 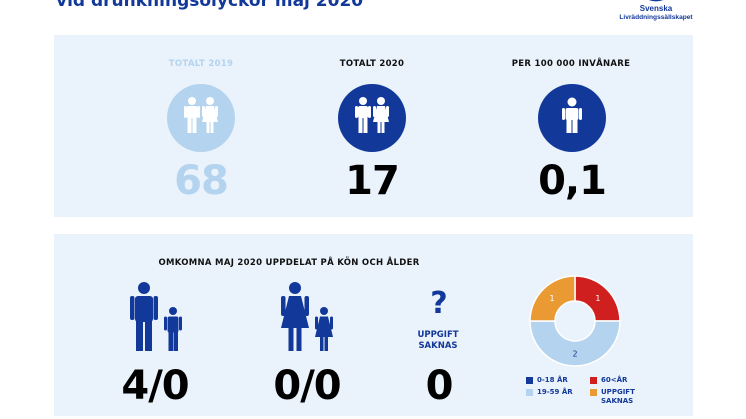 I want to click on legend-label-1: 60<ÅR, so click(x=614, y=380).